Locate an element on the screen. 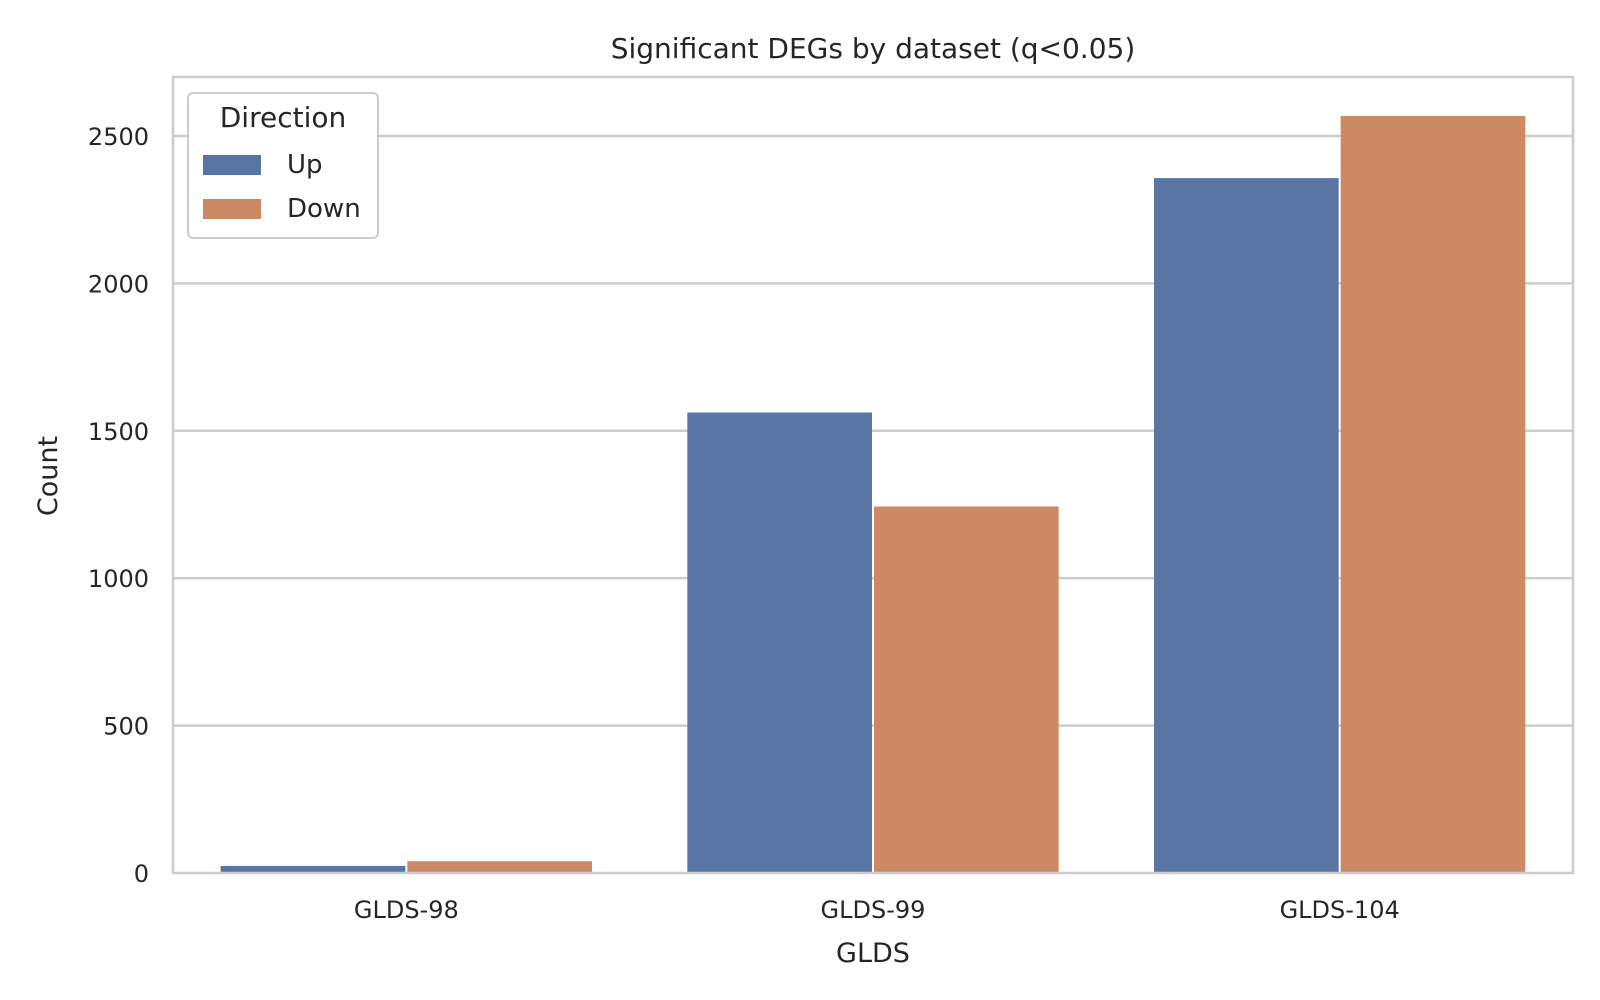  y-tick-label: 0 is located at coordinates (141, 874).